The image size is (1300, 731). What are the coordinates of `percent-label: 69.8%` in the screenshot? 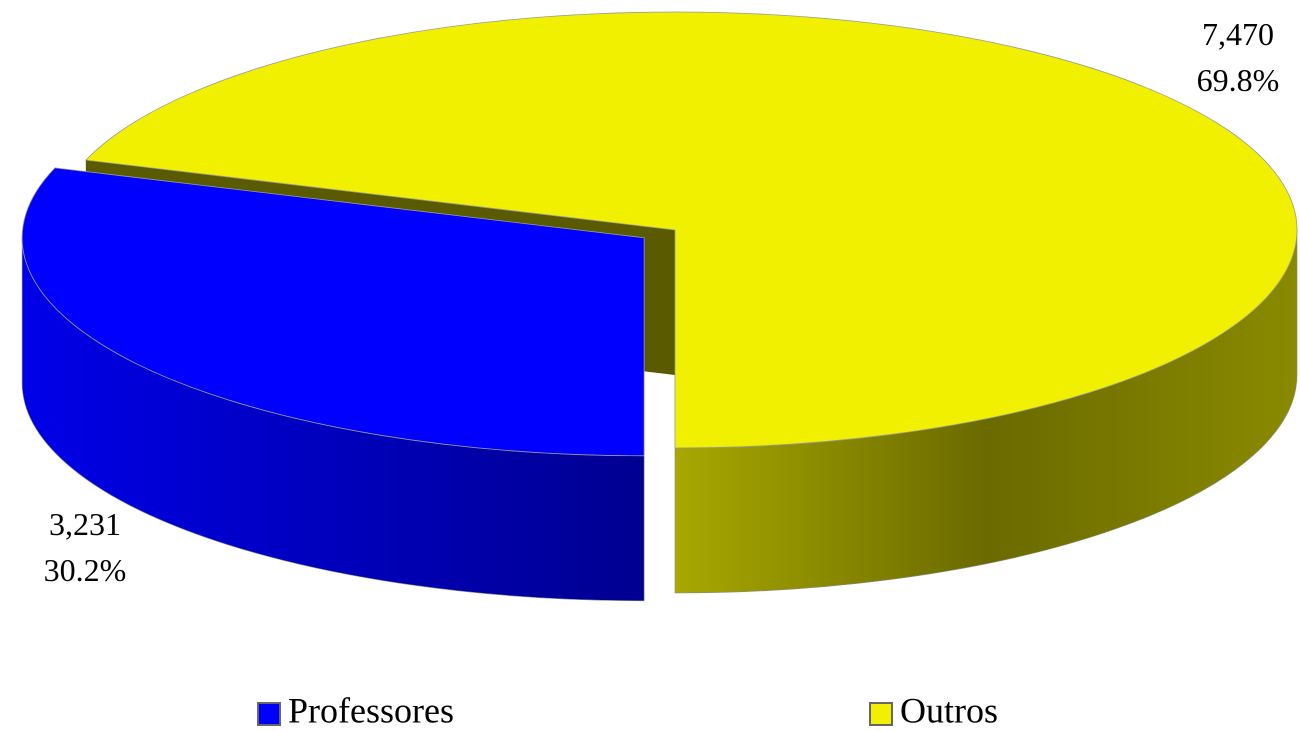 It's located at (1238, 80).